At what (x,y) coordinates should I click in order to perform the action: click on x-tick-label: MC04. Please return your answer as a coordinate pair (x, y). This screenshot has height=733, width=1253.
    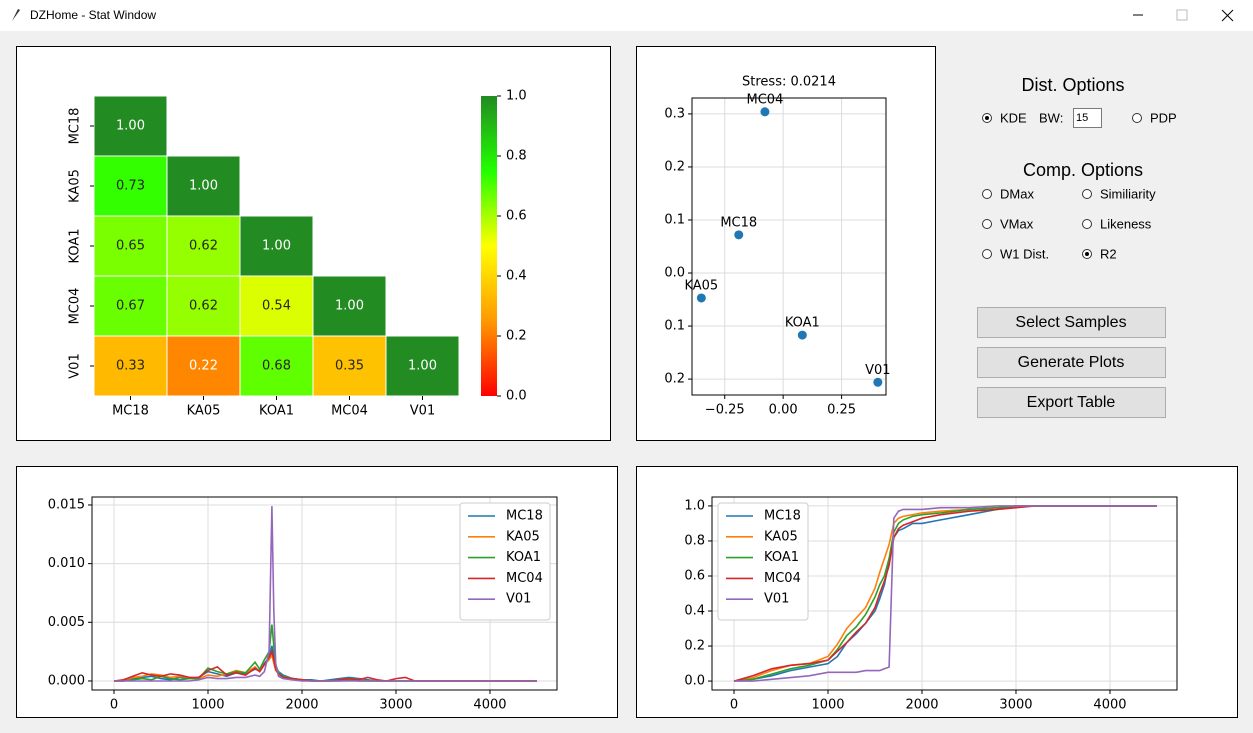
    Looking at the image, I should click on (349, 411).